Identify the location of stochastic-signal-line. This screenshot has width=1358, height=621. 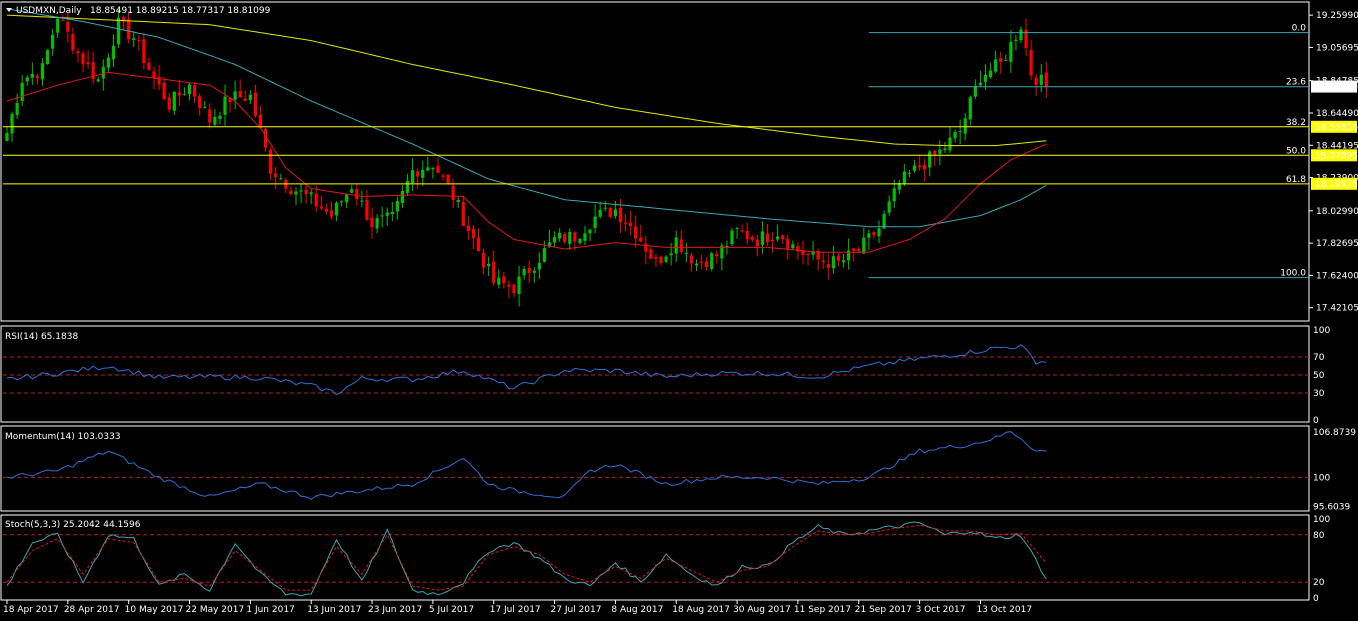
(526, 557).